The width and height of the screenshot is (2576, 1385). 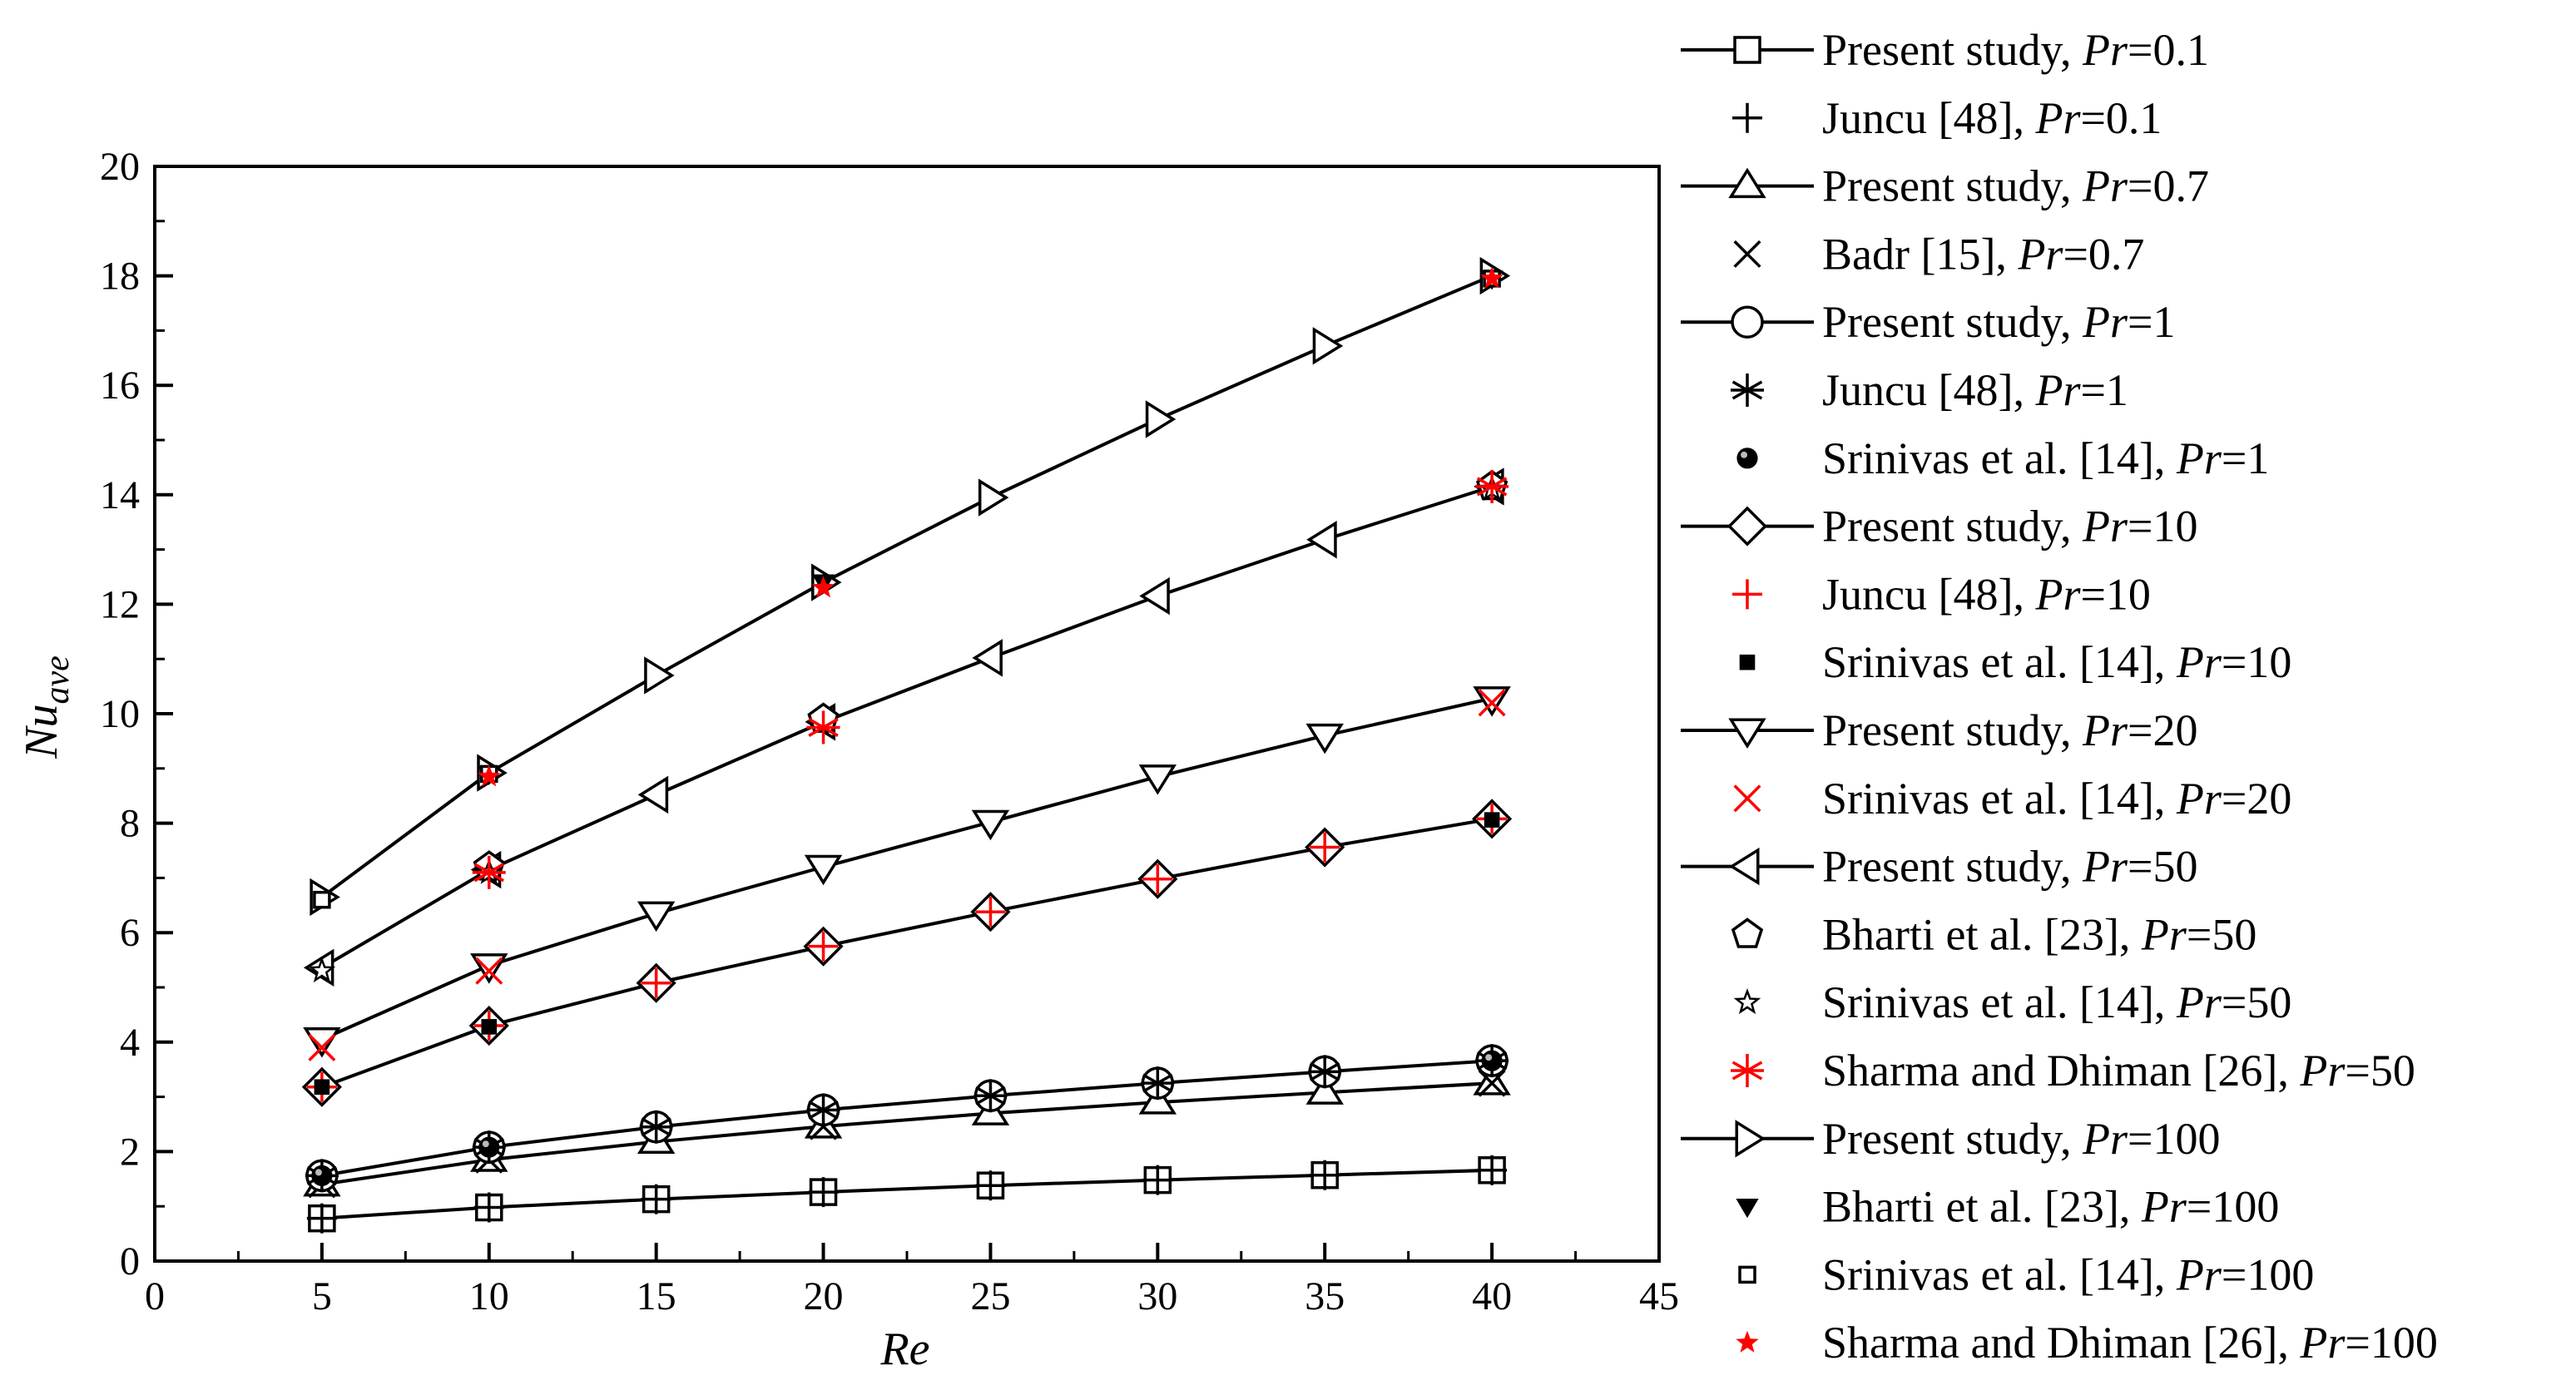 What do you see at coordinates (1975, 390) in the screenshot?
I see `legend-label: Juncu [48], Pr=1` at bounding box center [1975, 390].